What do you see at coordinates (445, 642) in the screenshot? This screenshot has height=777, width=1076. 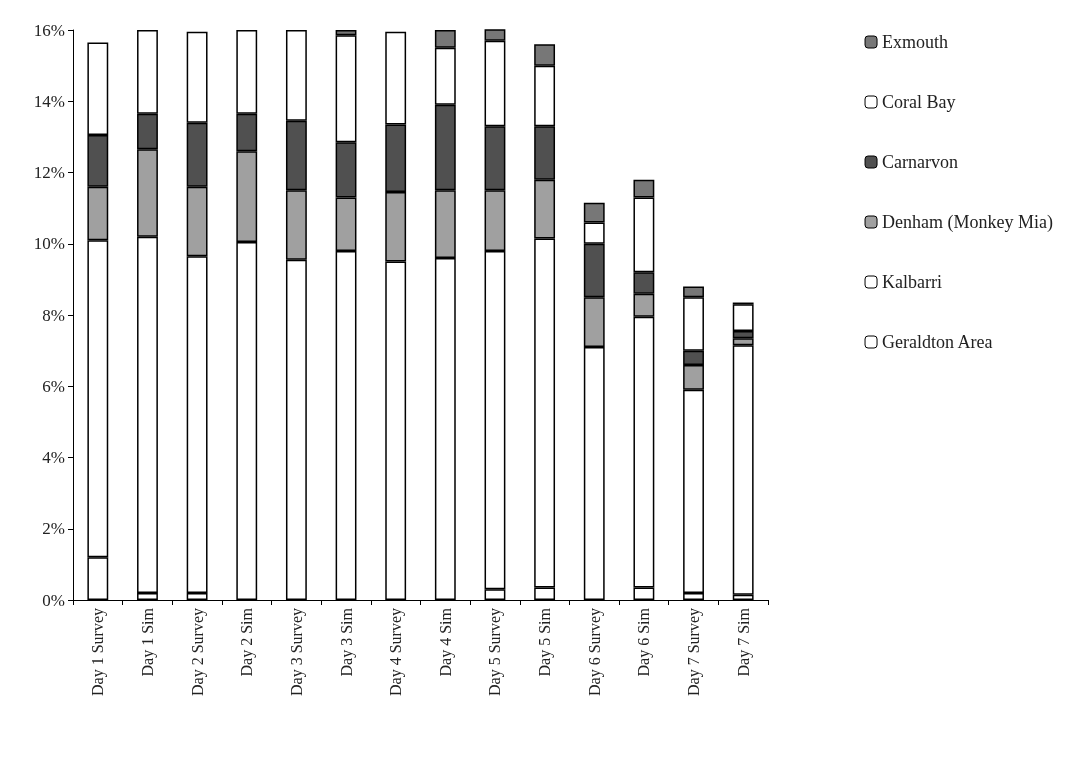 I see `x-tick-label: Day 4 Sim` at bounding box center [445, 642].